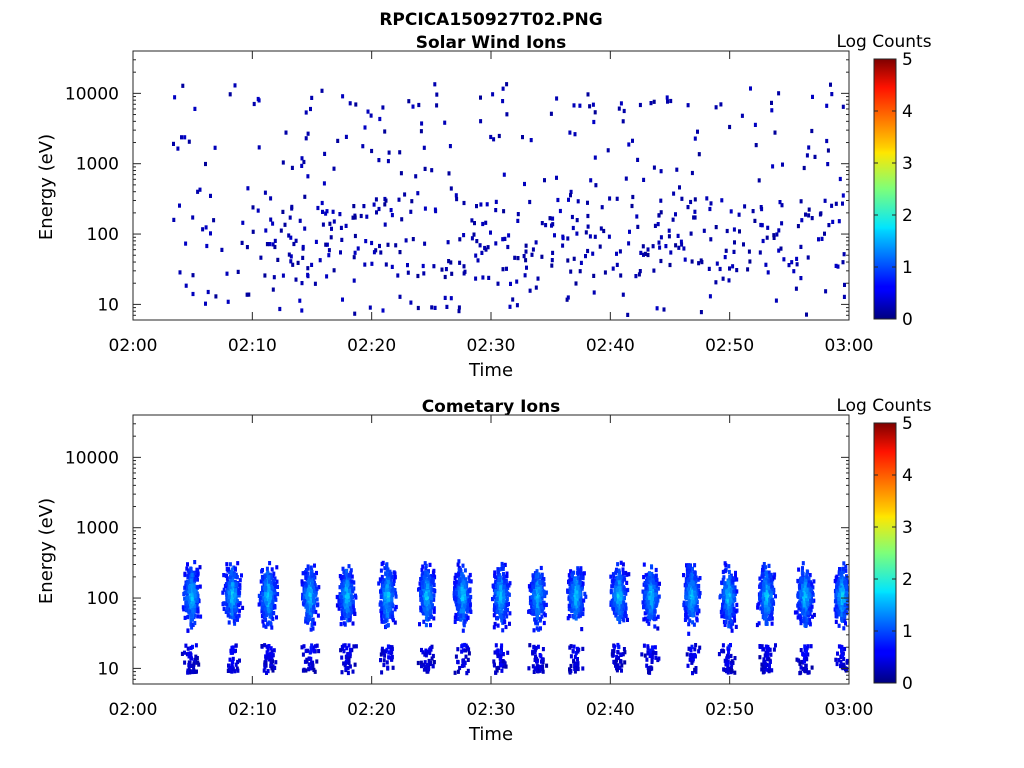  What do you see at coordinates (885, 189) in the screenshot?
I see `colorbar-solar-wind` at bounding box center [885, 189].